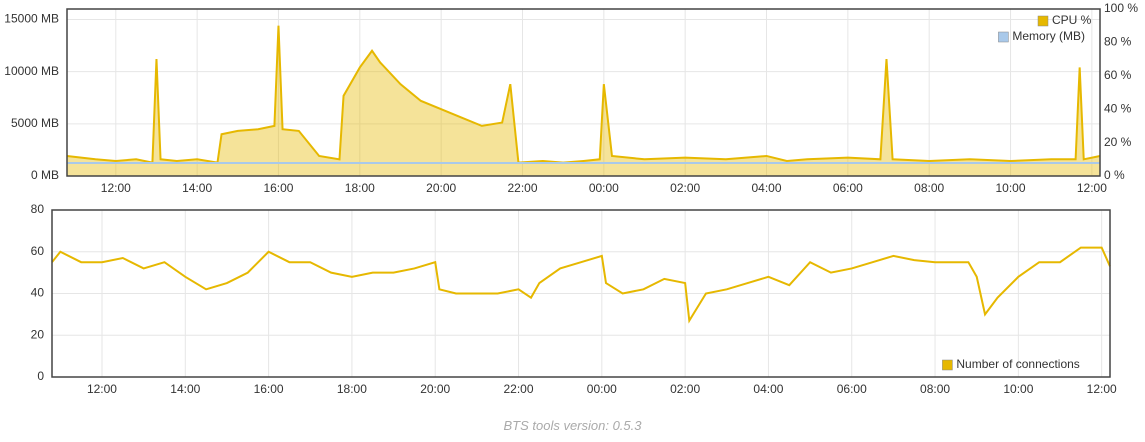  Describe the element at coordinates (1118, 42) in the screenshot. I see `y2-tick-label: 80 %` at that location.